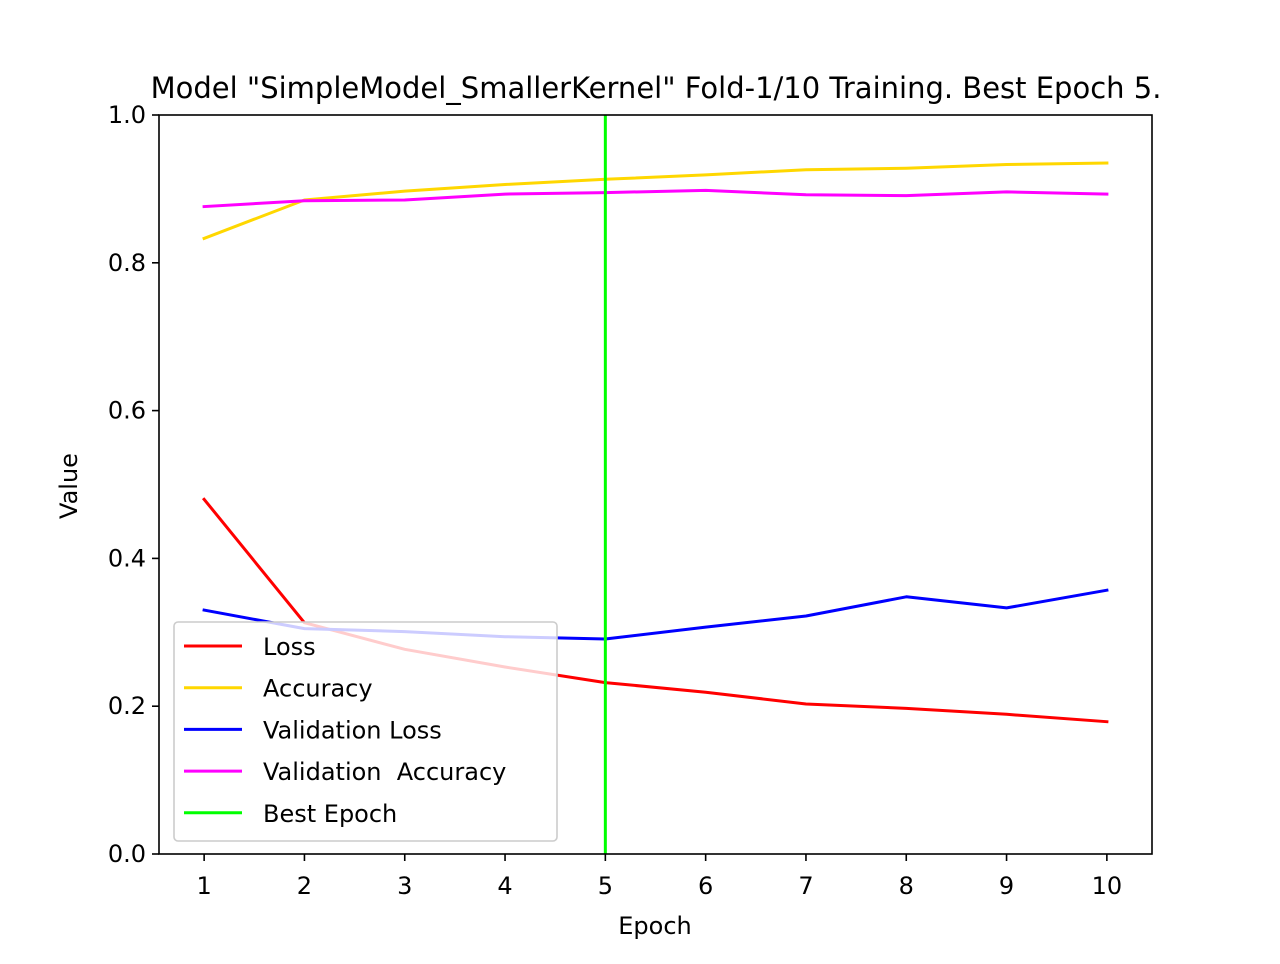 Image resolution: width=1280 pixels, height=964 pixels. I want to click on x-tick-label: 8, so click(906, 886).